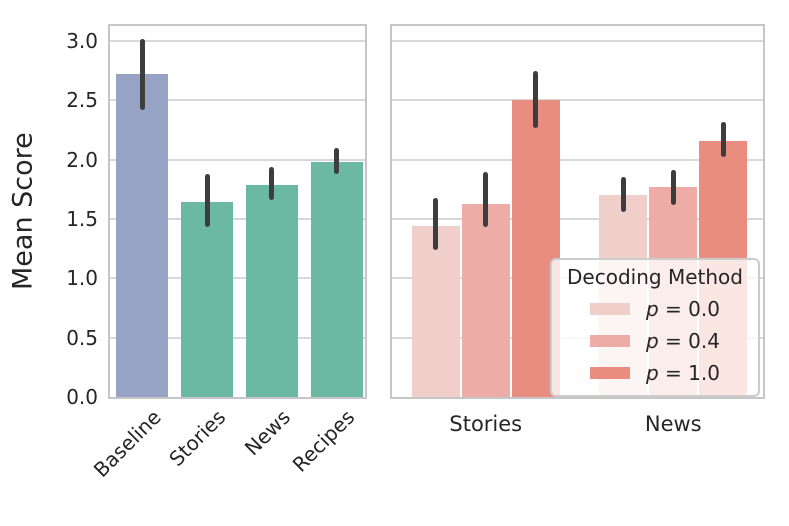 The image size is (789, 526). What do you see at coordinates (723, 139) in the screenshot?
I see `bar-news-p=1.0-error-bar` at bounding box center [723, 139].